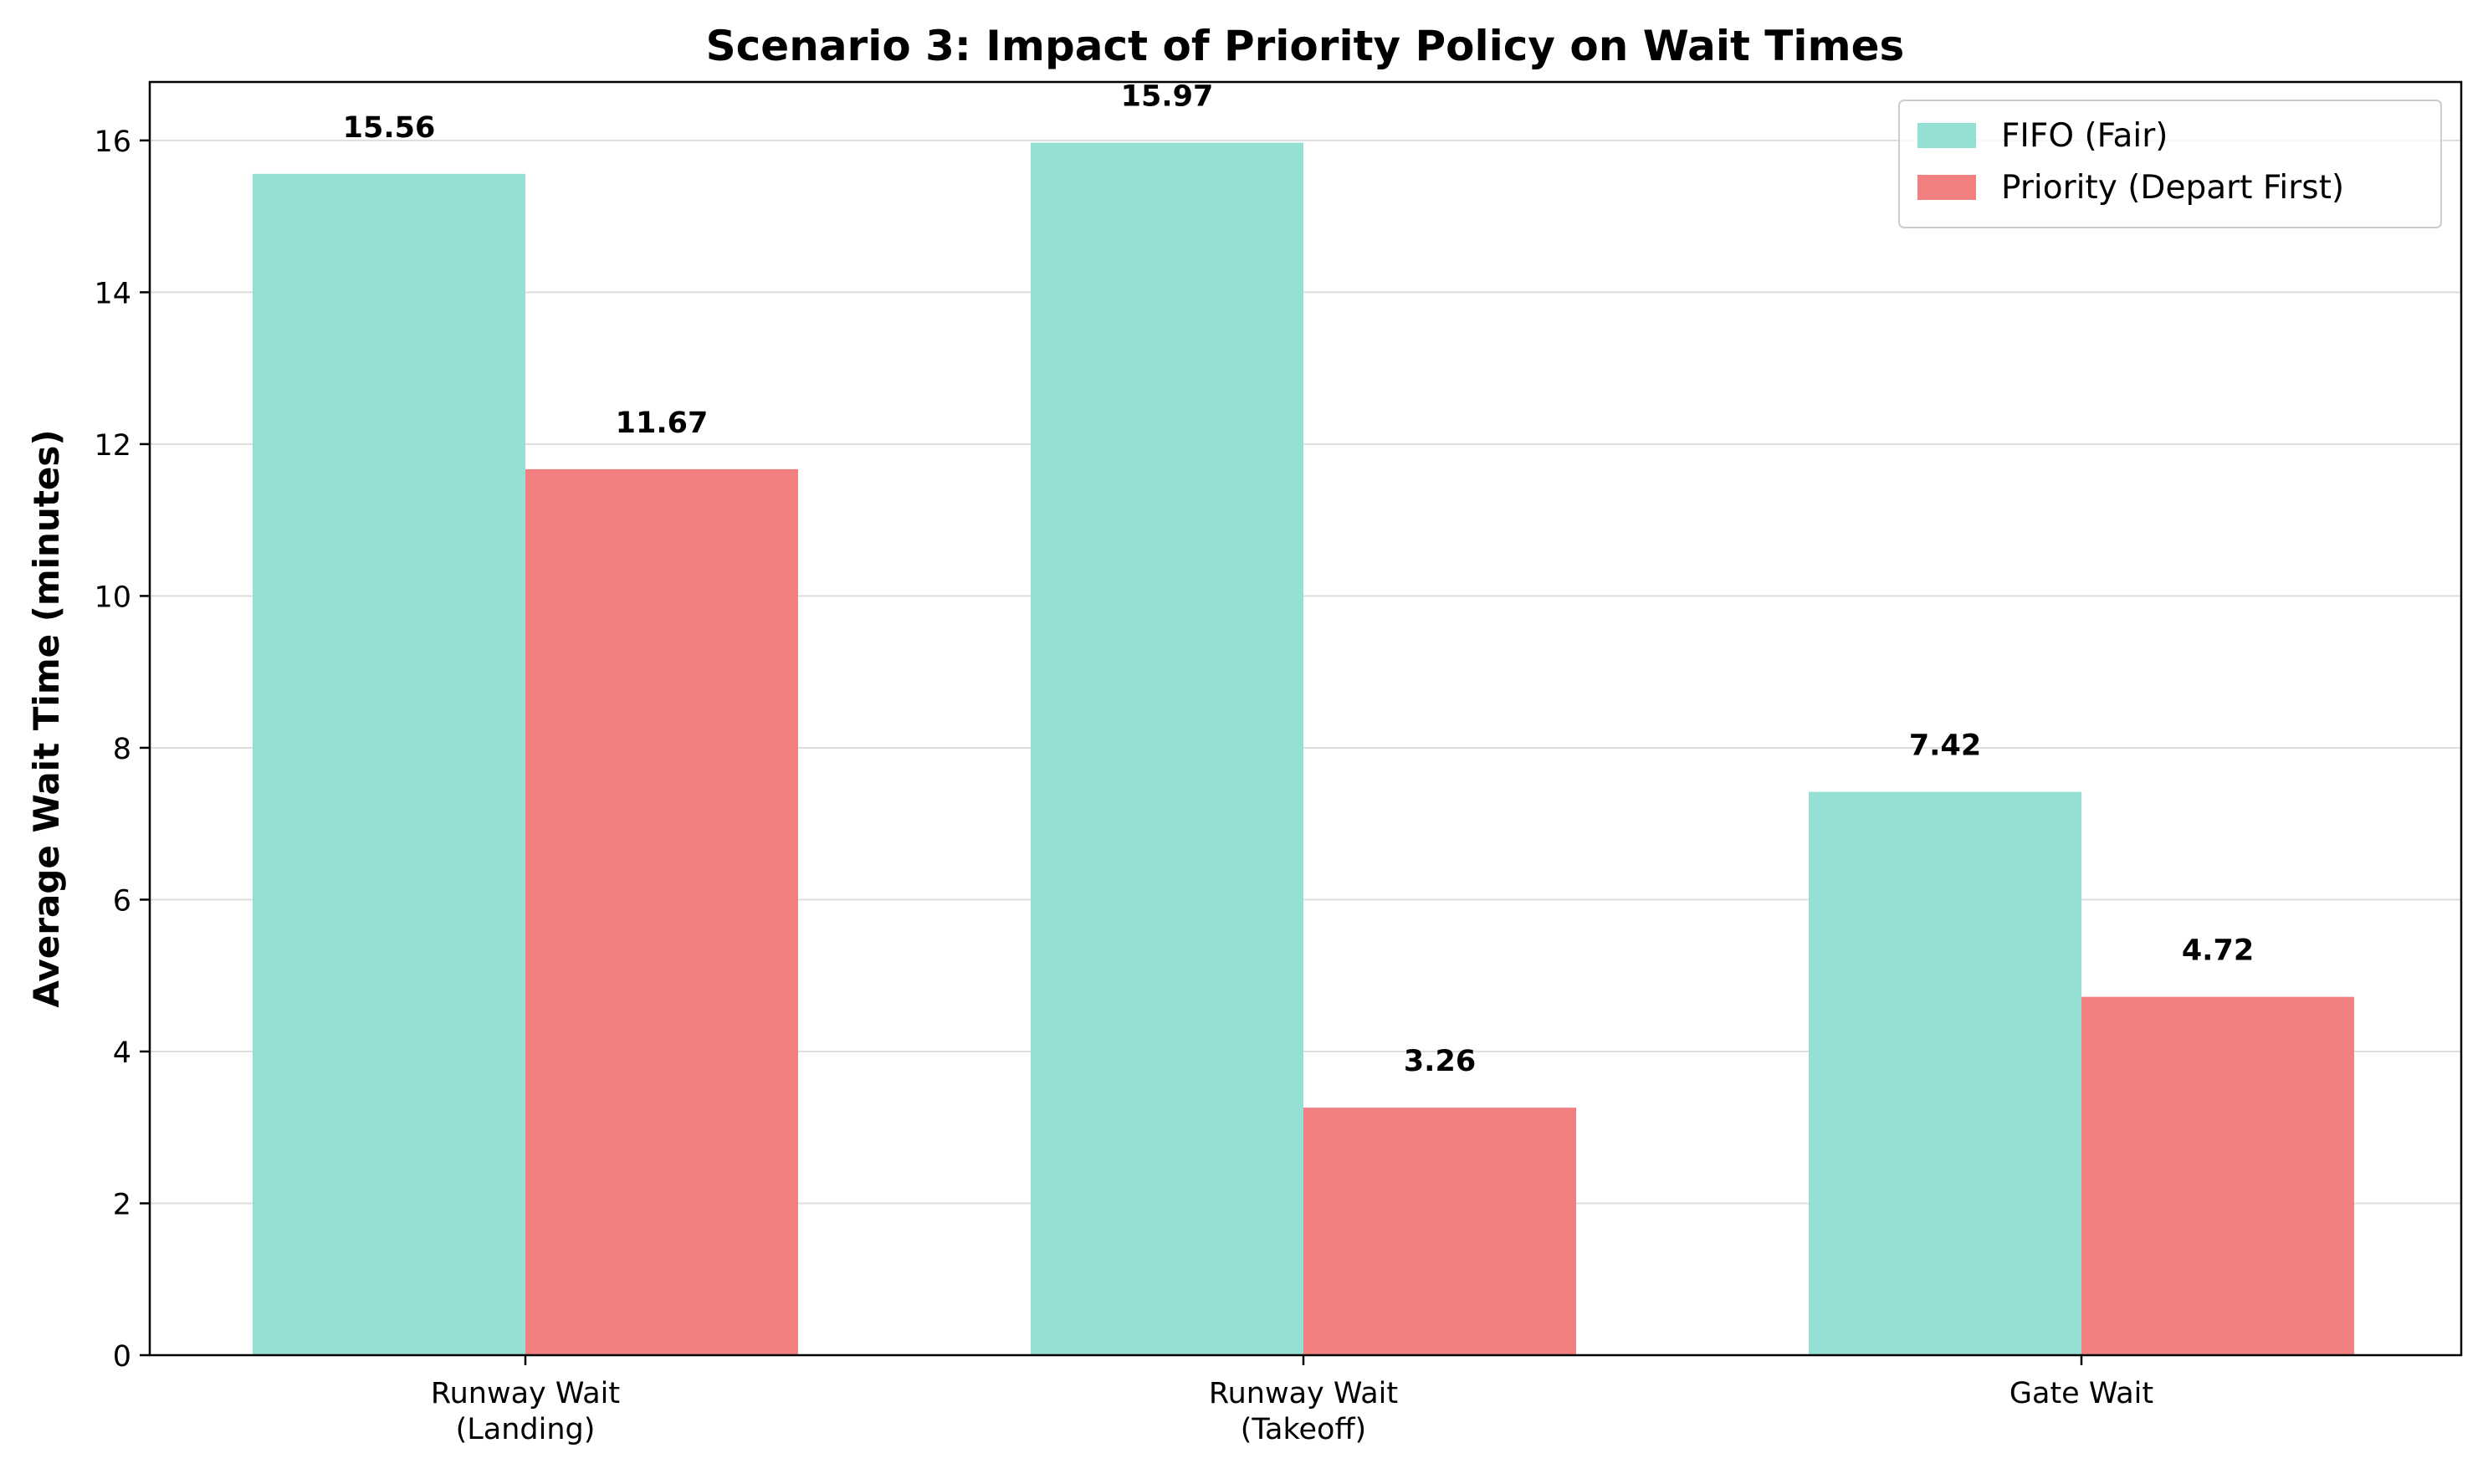 The height and width of the screenshot is (1484, 2483). I want to click on y-tick-label: 6, so click(122, 901).